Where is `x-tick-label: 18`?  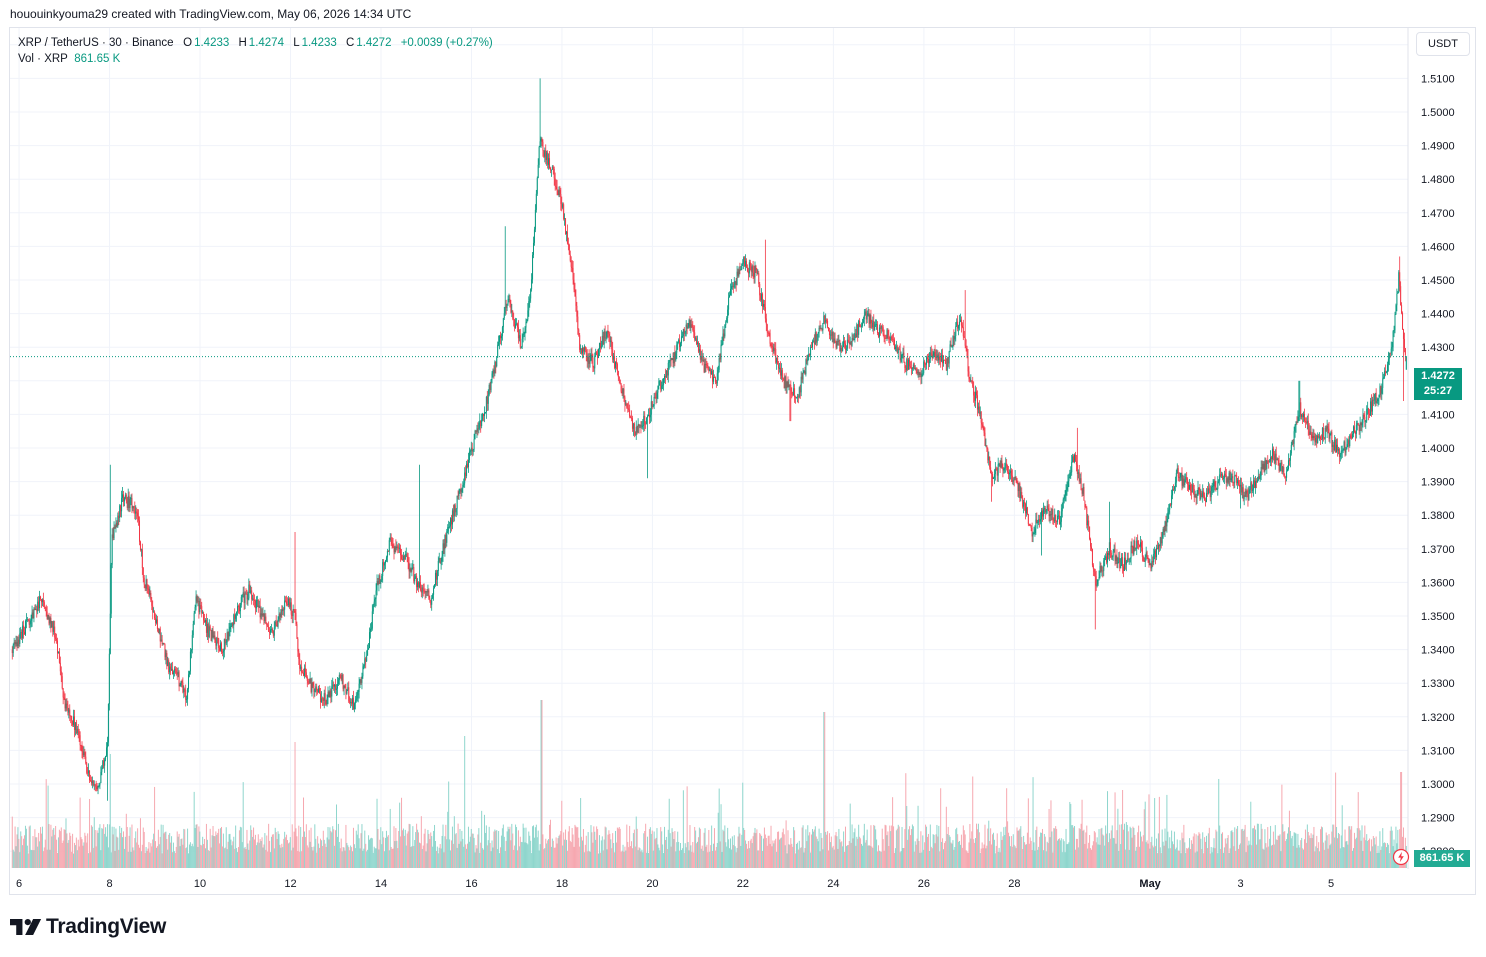
x-tick-label: 18 is located at coordinates (562, 884).